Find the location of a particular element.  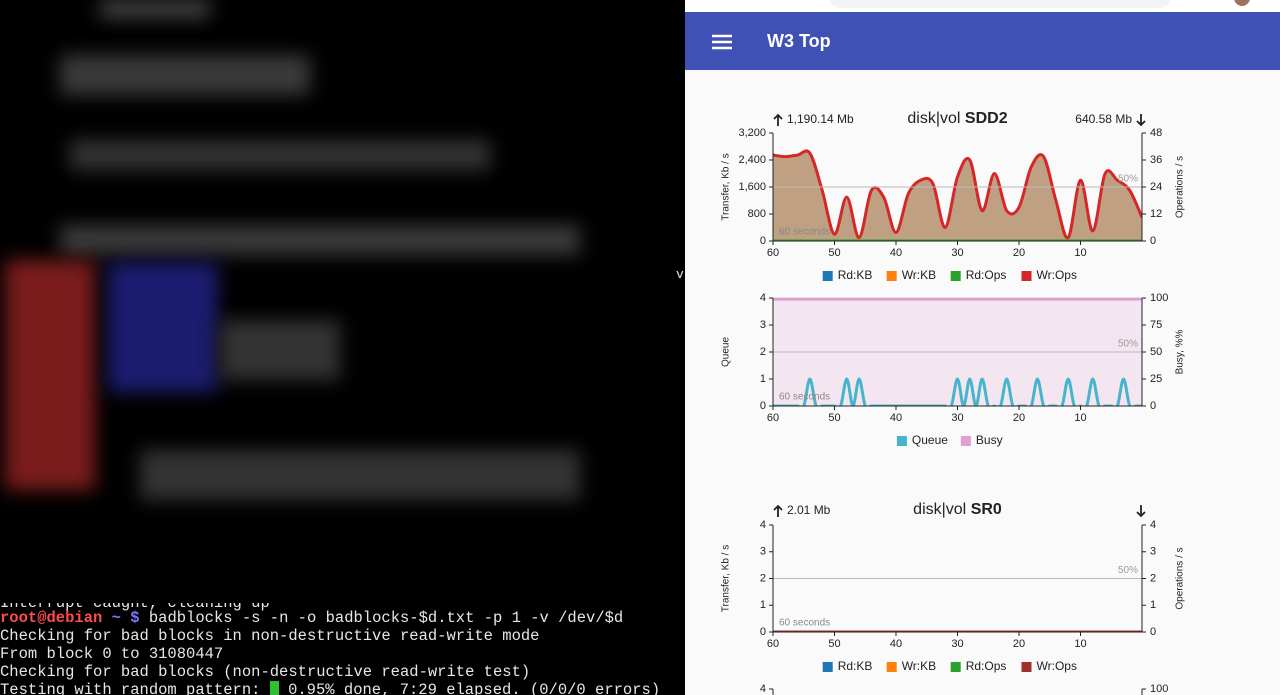

legend-label: Busy is located at coordinates (989, 440).